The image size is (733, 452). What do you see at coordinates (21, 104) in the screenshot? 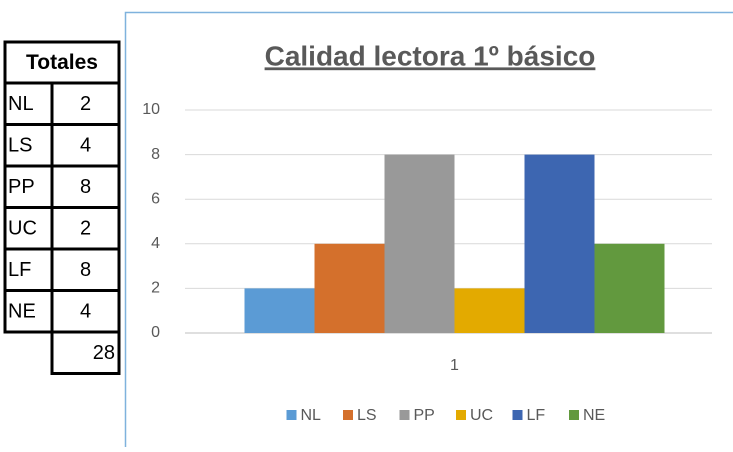
I see `row-label: NL` at bounding box center [21, 104].